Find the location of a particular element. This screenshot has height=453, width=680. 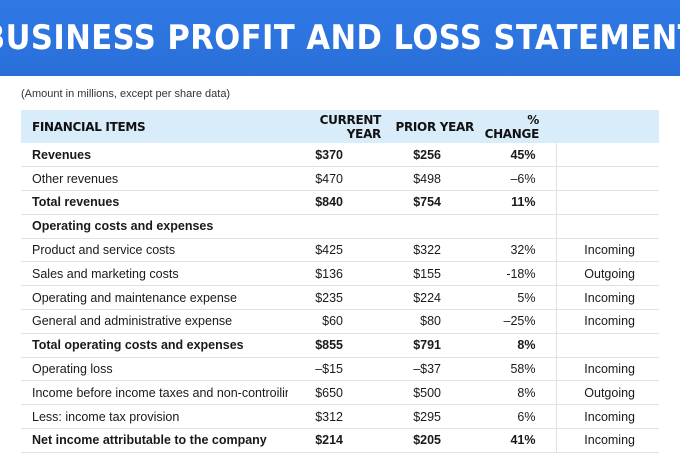

prior-year-value: $224 is located at coordinates (427, 297).